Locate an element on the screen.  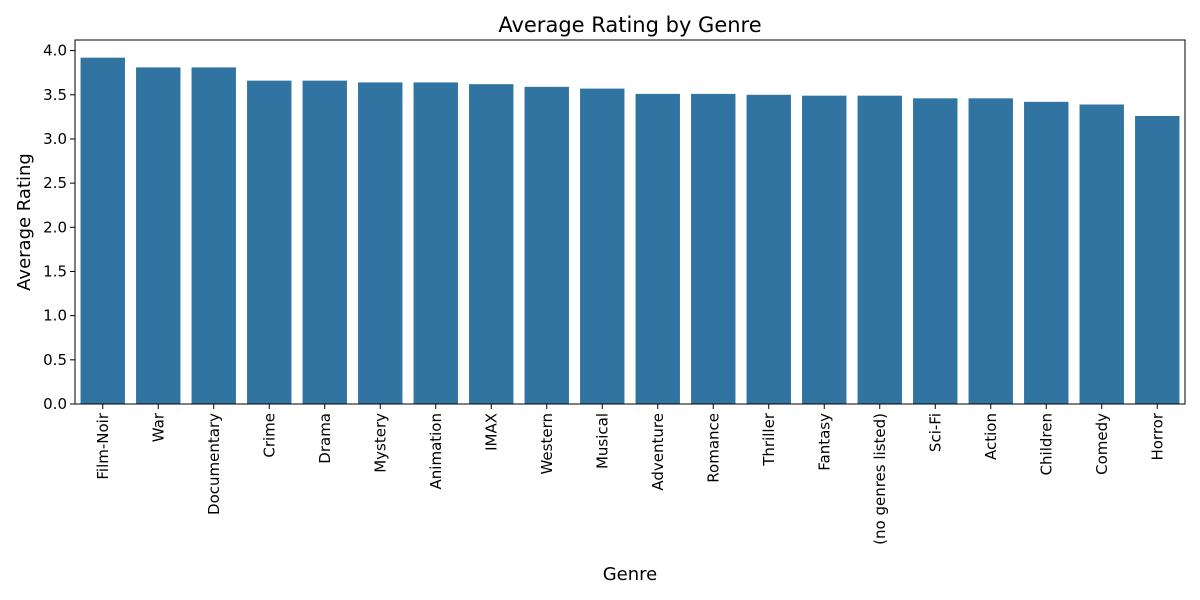
bar-documentary is located at coordinates (213, 235).